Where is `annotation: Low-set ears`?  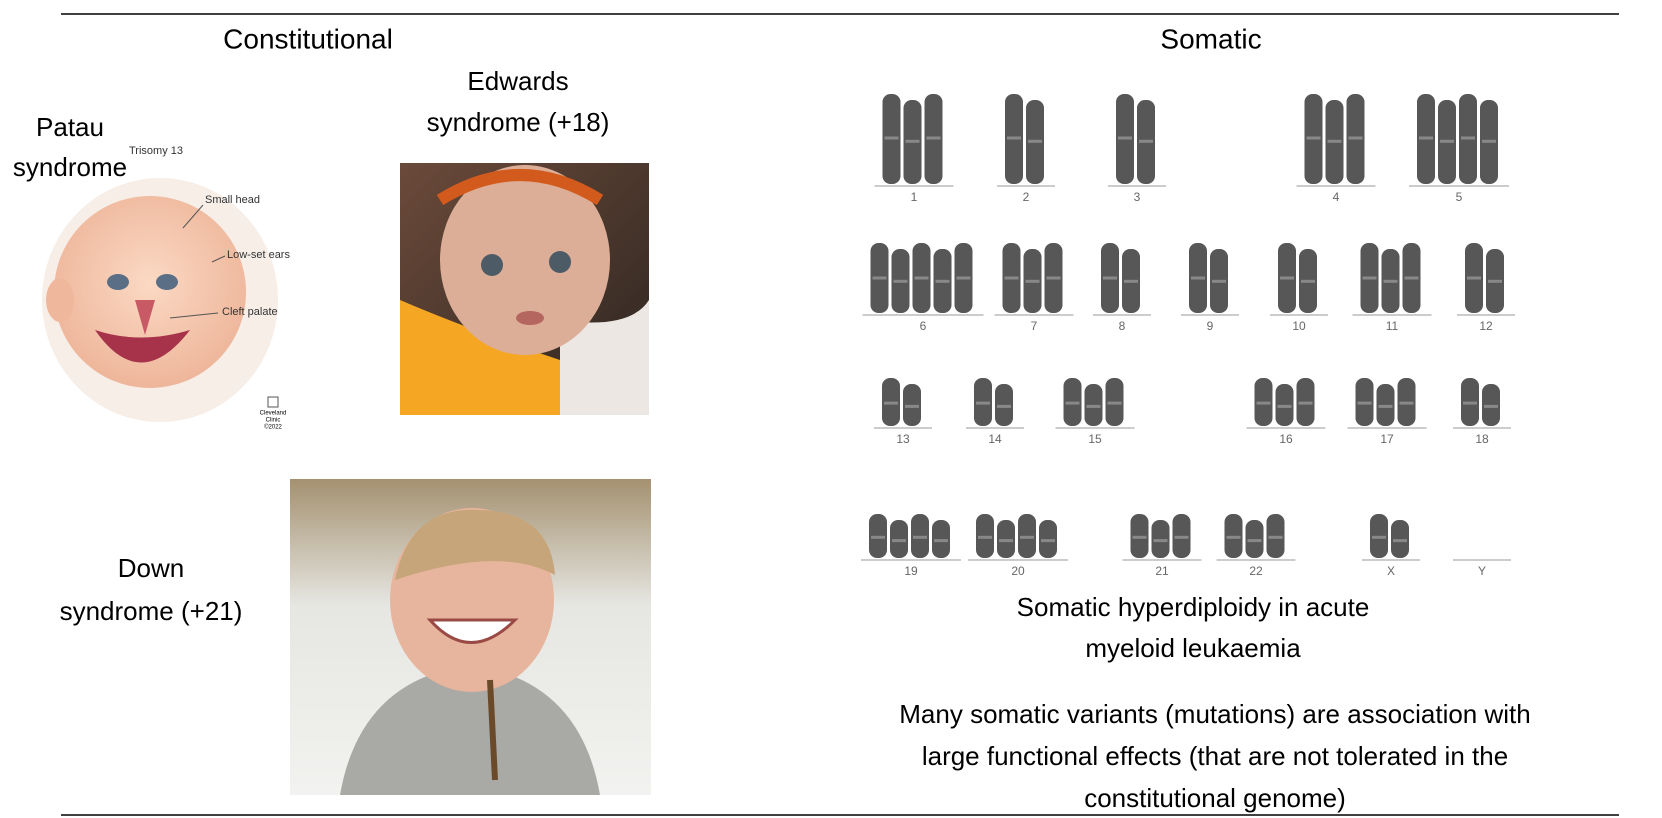 annotation: Low-set ears is located at coordinates (258, 255).